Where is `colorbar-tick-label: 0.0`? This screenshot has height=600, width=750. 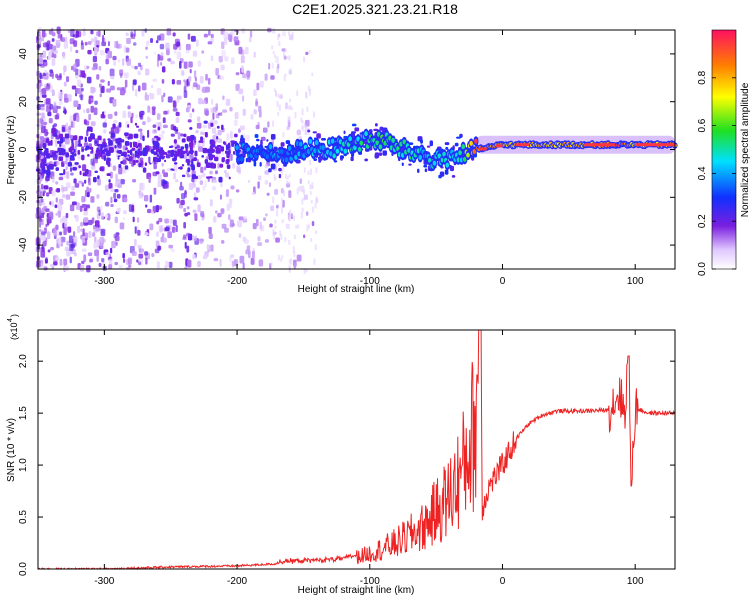
colorbar-tick-label: 0.0 is located at coordinates (702, 269).